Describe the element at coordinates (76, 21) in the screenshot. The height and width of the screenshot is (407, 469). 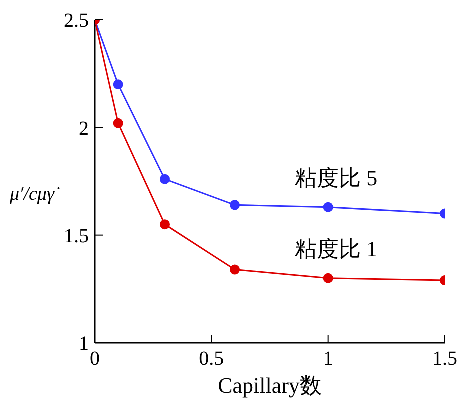
I see `y-tick-label: 2.5` at that location.